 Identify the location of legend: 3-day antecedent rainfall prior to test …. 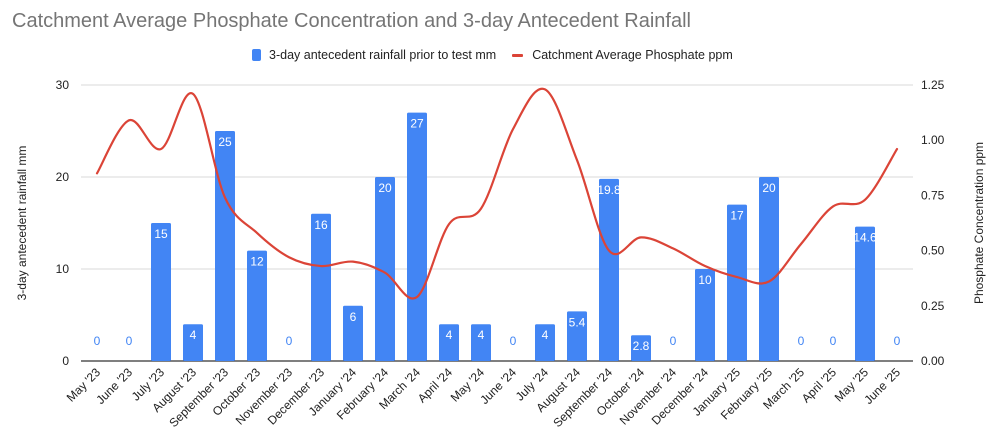
(500, 55).